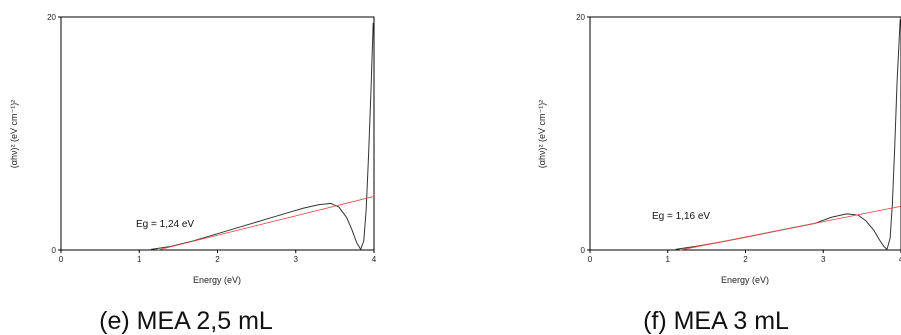 This screenshot has height=335, width=901. I want to click on x-tick-label-e-1: 1, so click(139, 259).